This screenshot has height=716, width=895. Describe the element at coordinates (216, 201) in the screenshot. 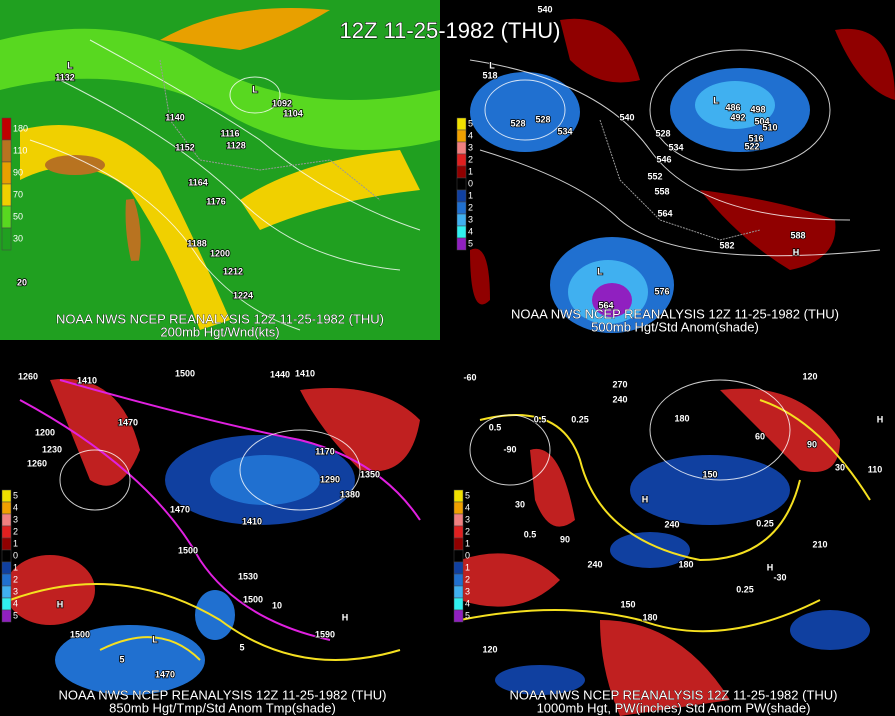

I see `contour-label: 1176` at that location.